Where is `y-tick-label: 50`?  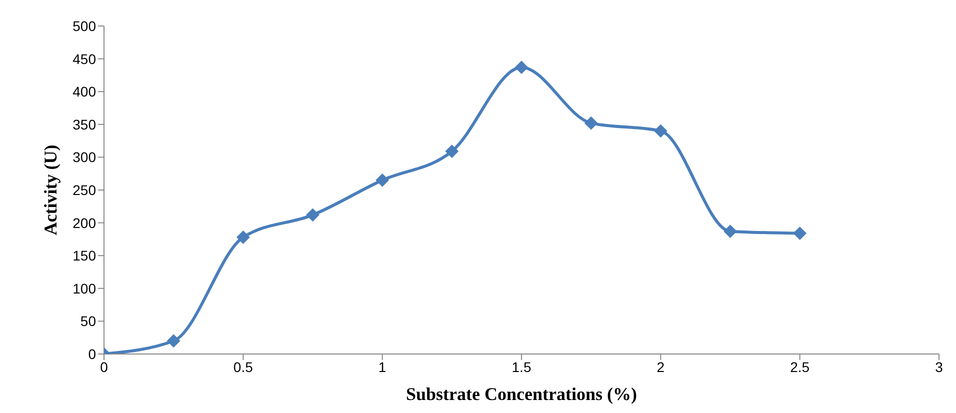 y-tick-label: 50 is located at coordinates (88, 321).